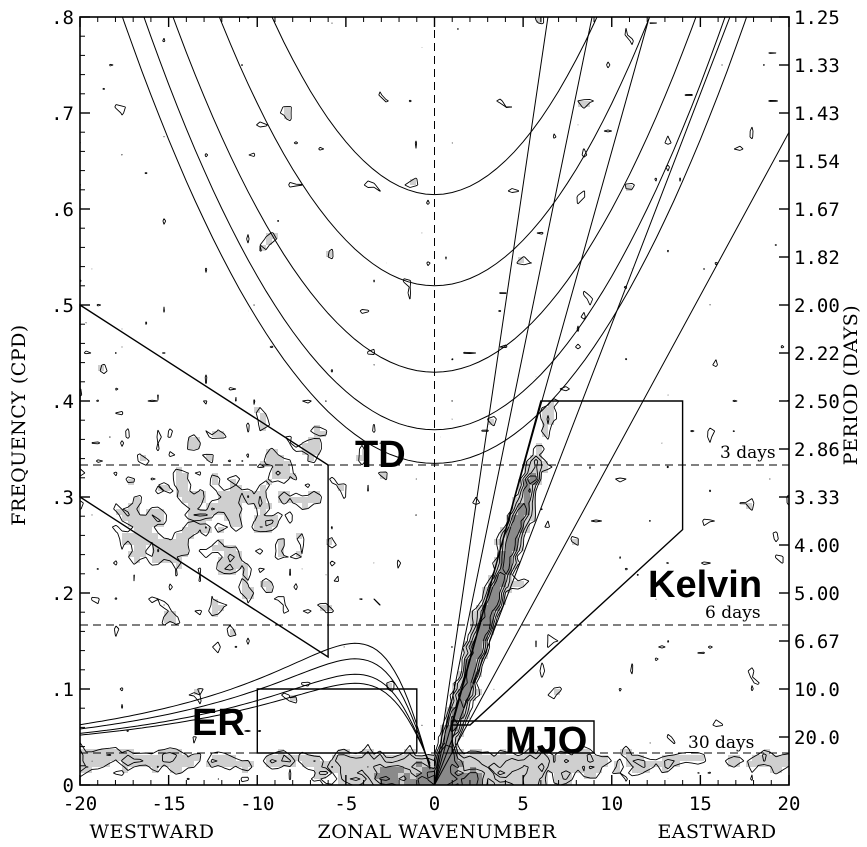  I want to click on y2-axis-title: PERIOD (DAYS), so click(851, 385).